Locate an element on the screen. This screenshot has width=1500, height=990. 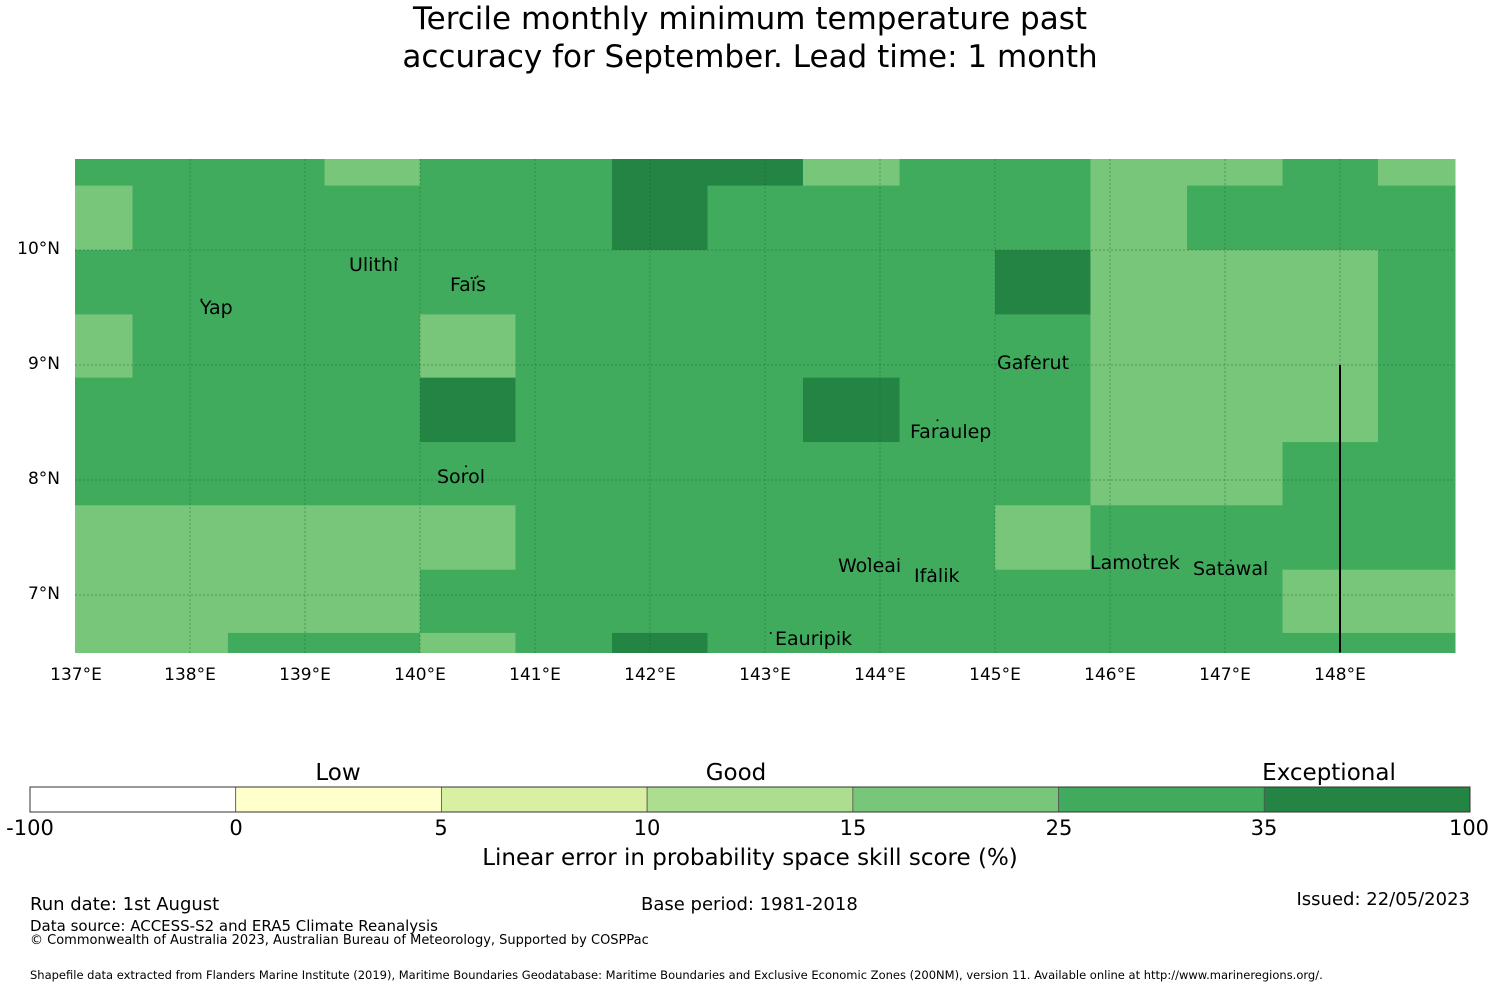
lat-label-10n: 10°N is located at coordinates (38, 249).